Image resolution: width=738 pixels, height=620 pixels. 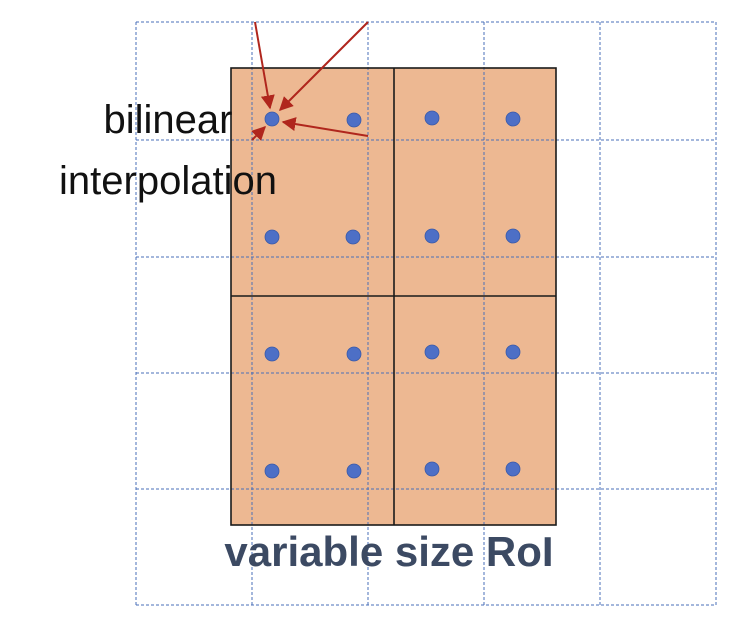 What do you see at coordinates (264, 65) in the screenshot?
I see `arrow-from-top-left` at bounding box center [264, 65].